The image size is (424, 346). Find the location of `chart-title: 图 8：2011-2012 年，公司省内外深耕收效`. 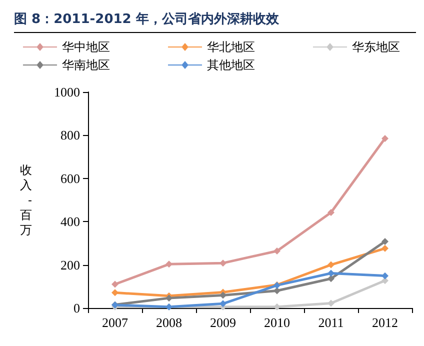

chart-title: 图 8：2011-2012 年，公司省内外深耕收效 is located at coordinates (215, 21).